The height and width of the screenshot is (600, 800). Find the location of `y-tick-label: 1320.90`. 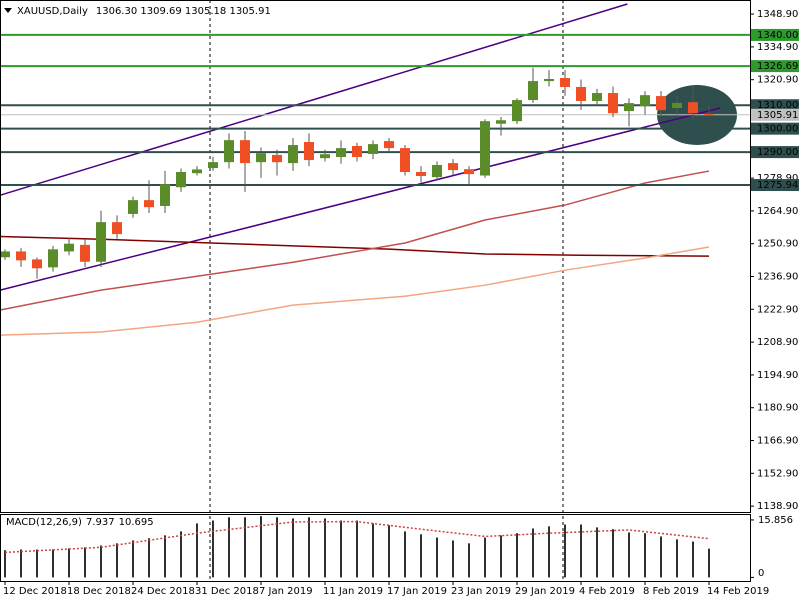

y-tick-label: 1320.90 is located at coordinates (777, 80).